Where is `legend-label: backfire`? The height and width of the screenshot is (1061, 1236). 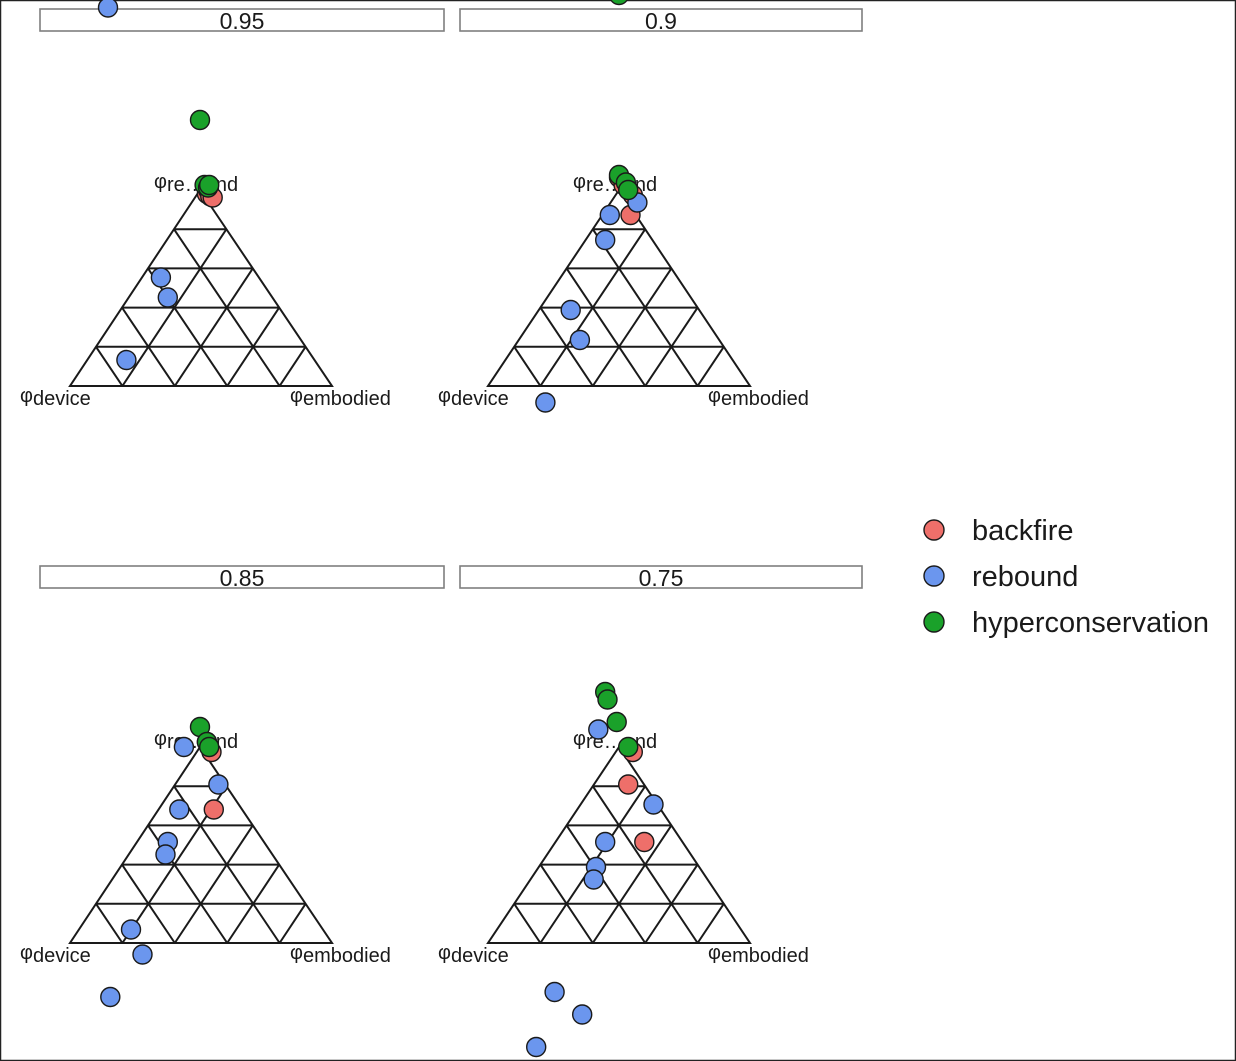 legend-label: backfire is located at coordinates (1023, 531).